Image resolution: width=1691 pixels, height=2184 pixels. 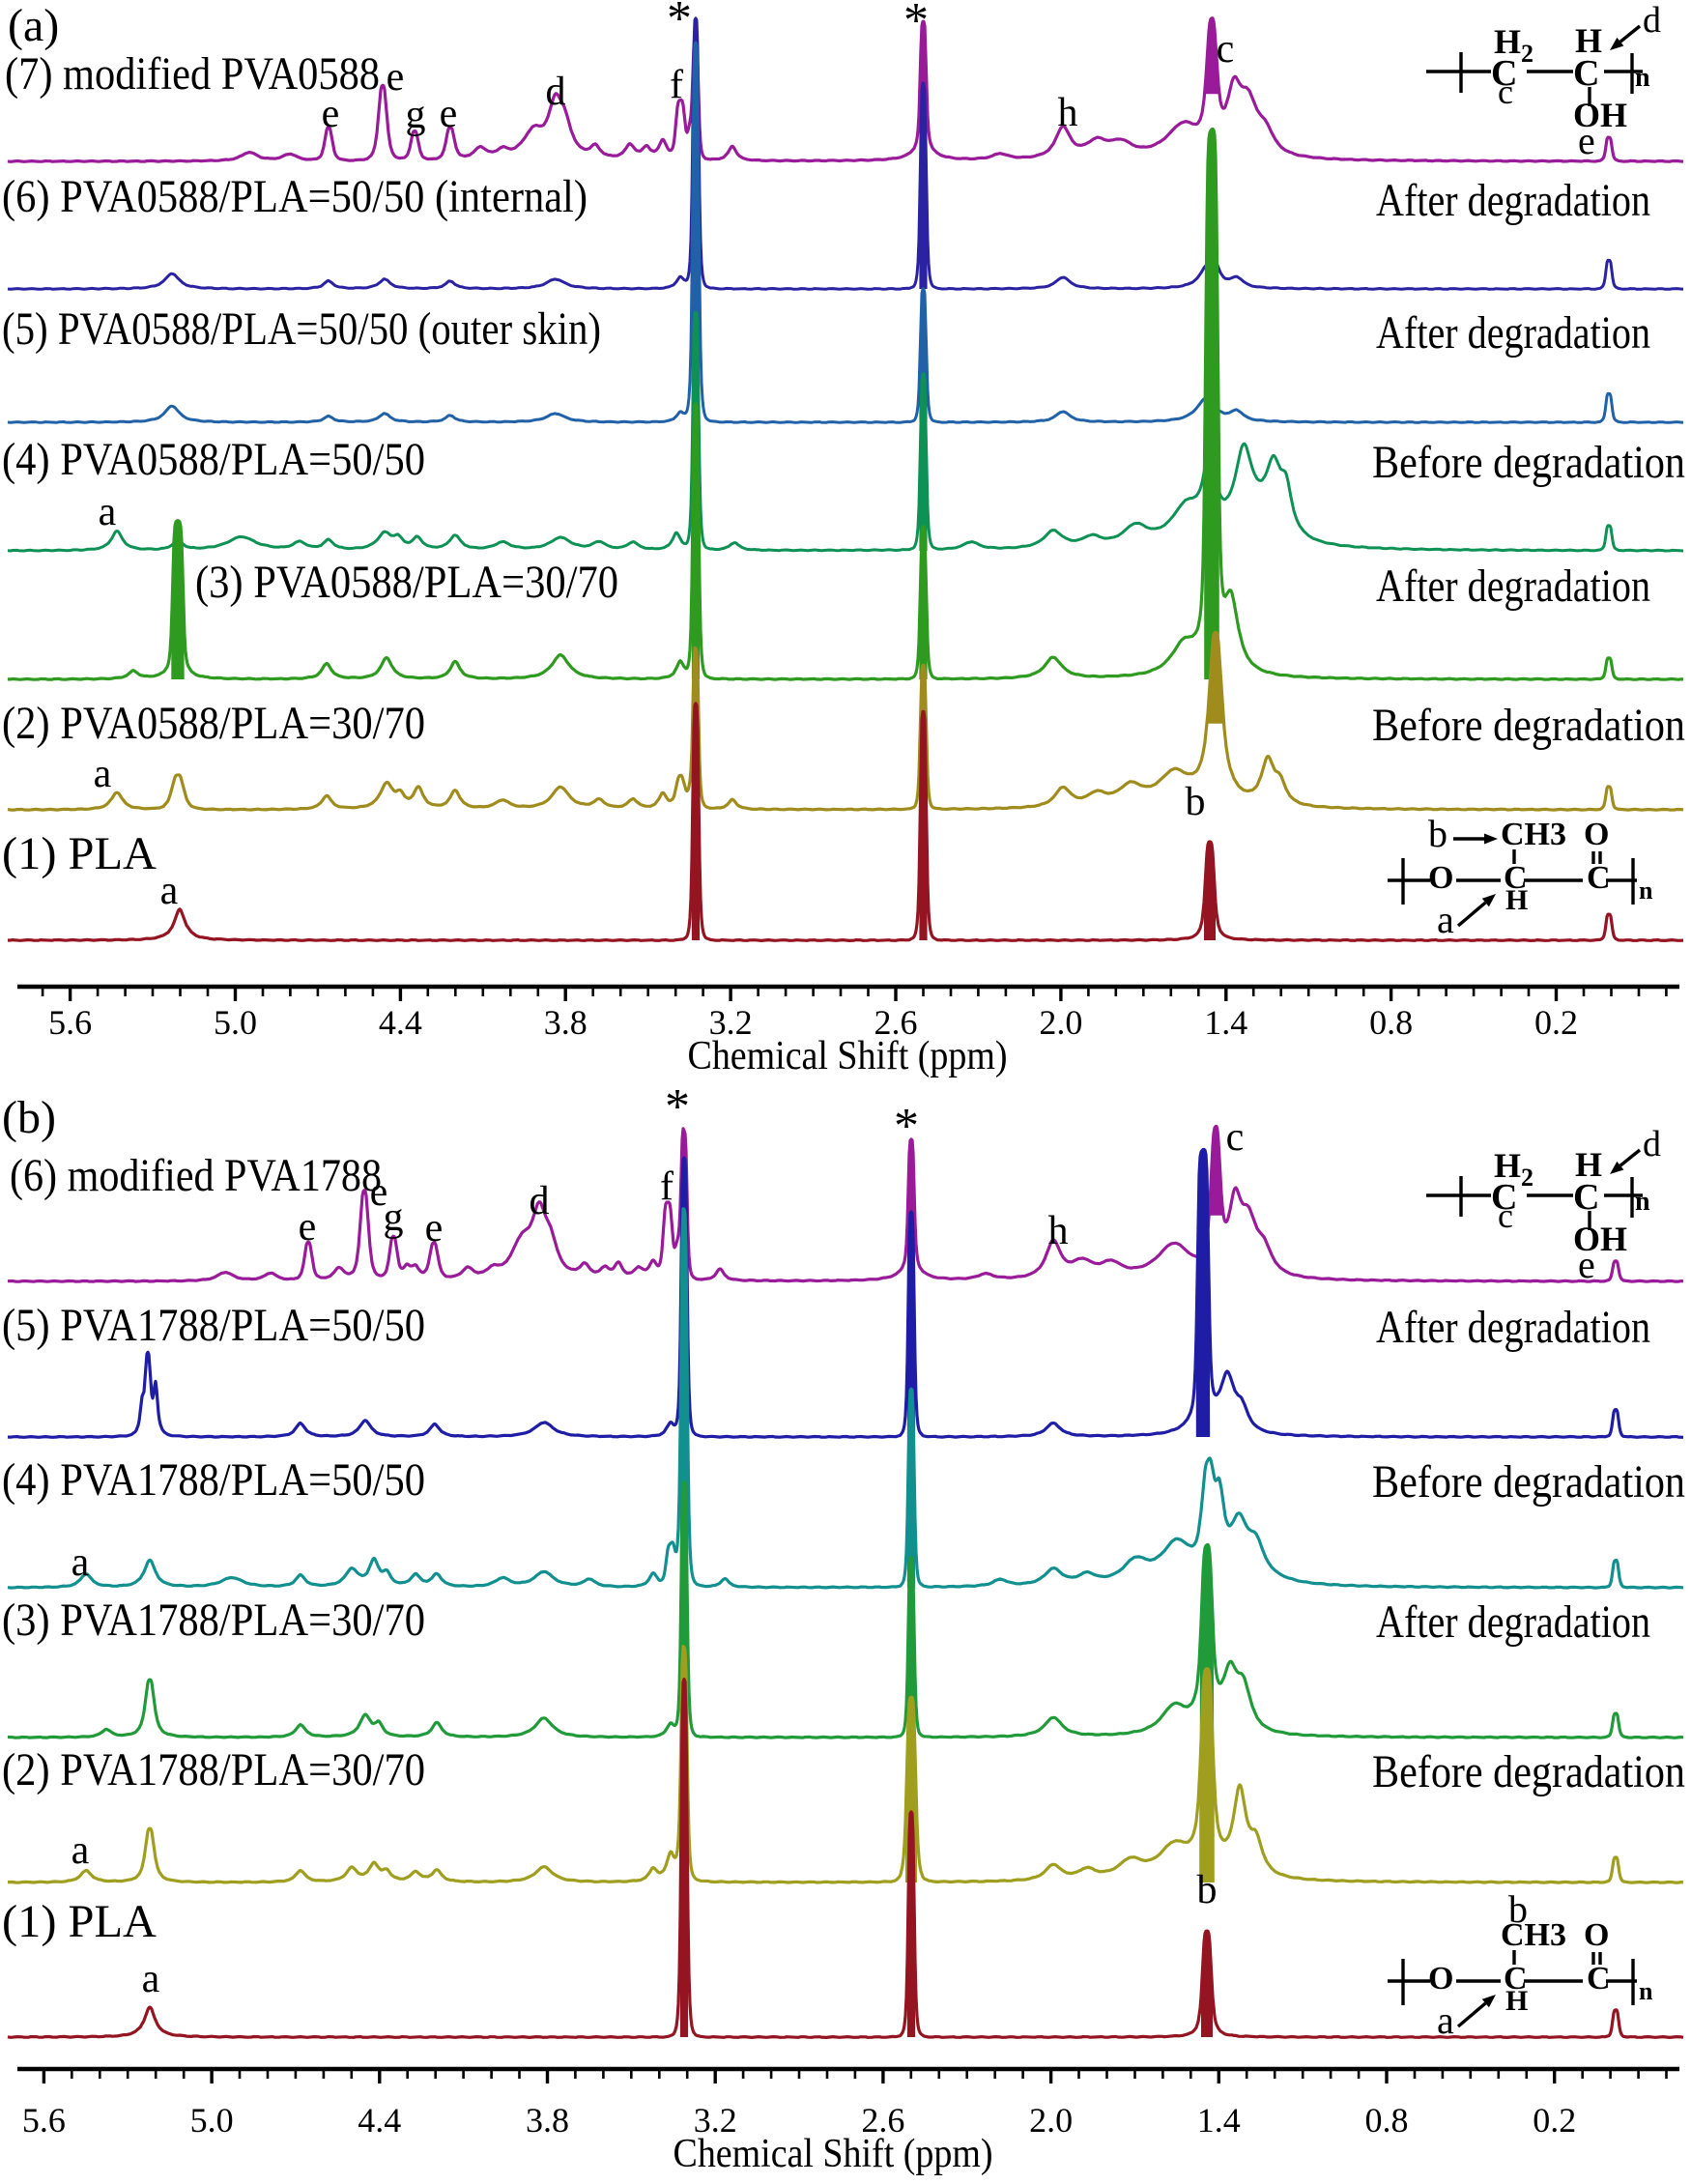 What do you see at coordinates (882, 2121) in the screenshot?
I see `svg-text: 2.6` at bounding box center [882, 2121].